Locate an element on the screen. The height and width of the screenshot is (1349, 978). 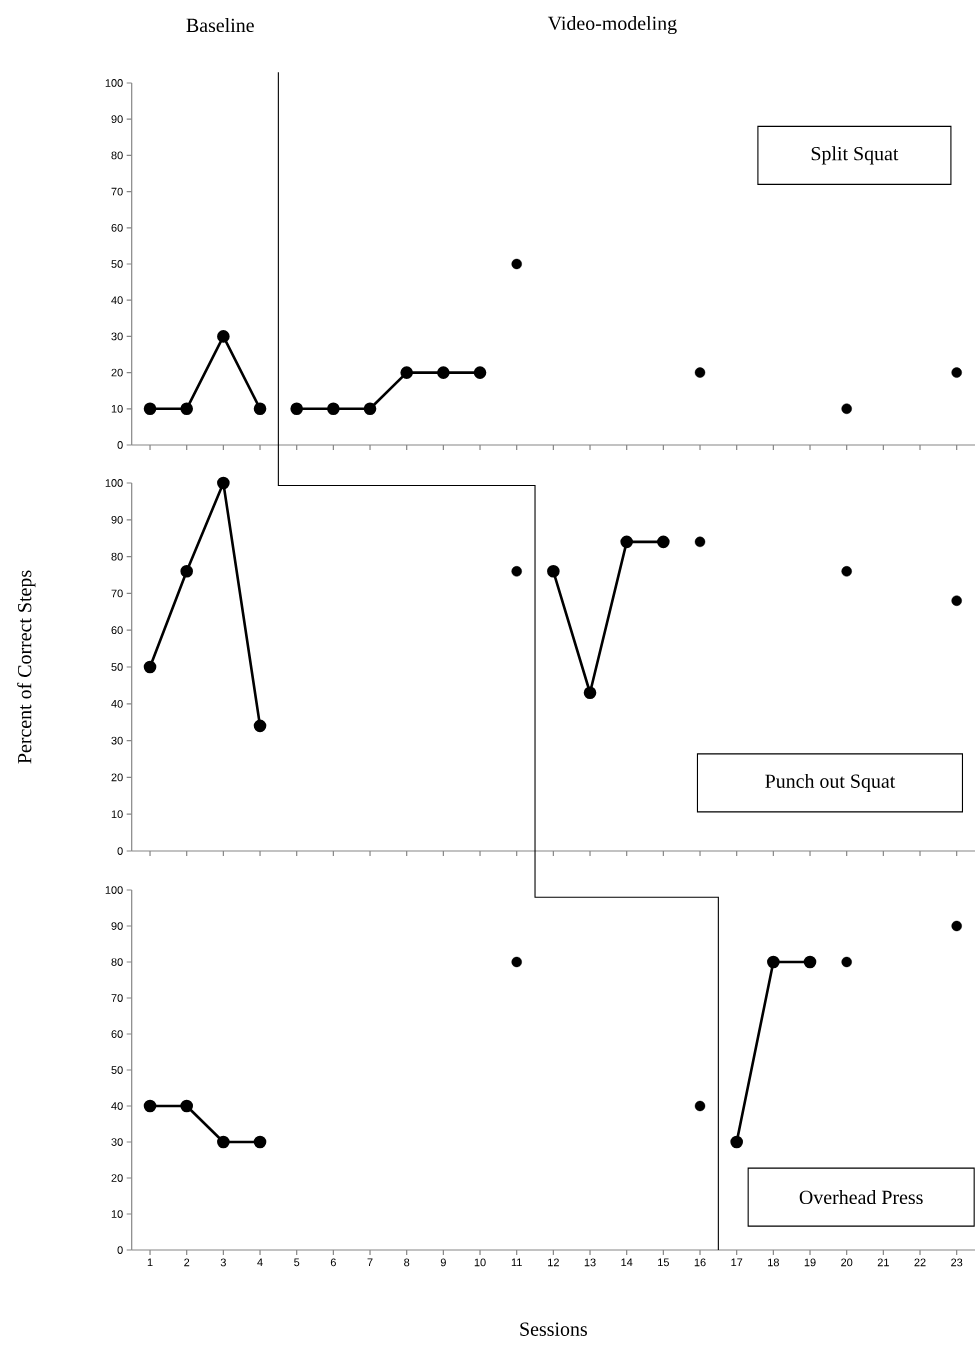
text: Baseline is located at coordinates (220, 25).